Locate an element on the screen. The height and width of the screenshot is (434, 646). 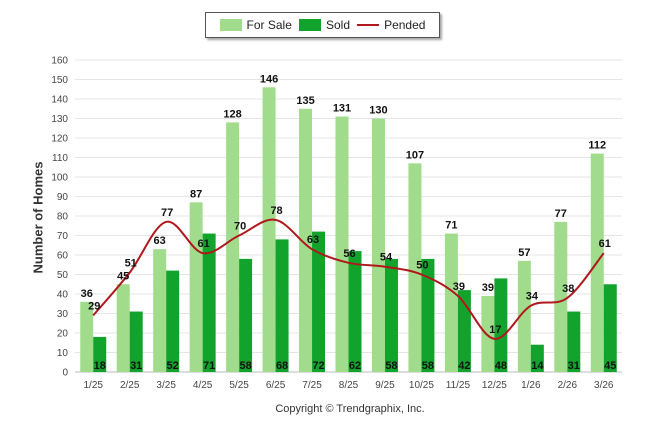
legend-item-pended: Pended is located at coordinates (391, 25).